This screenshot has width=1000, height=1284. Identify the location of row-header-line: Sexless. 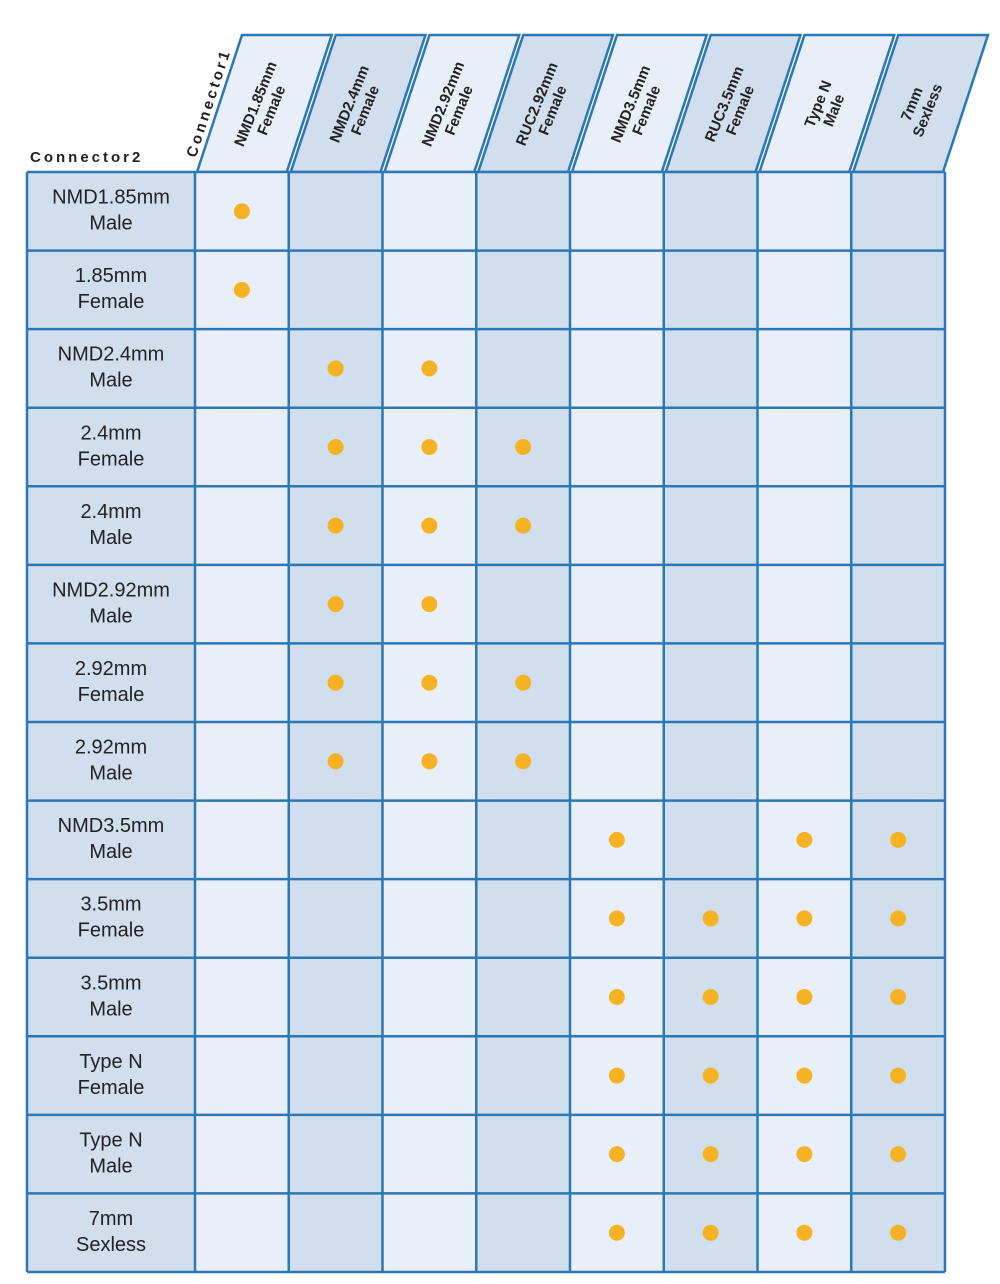
(111, 1245).